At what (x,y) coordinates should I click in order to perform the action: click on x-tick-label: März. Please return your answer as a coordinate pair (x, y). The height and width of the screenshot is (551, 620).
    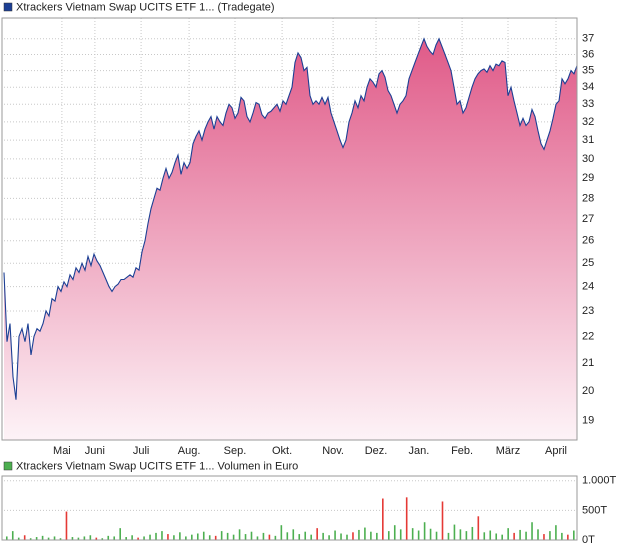
    Looking at the image, I should click on (508, 451).